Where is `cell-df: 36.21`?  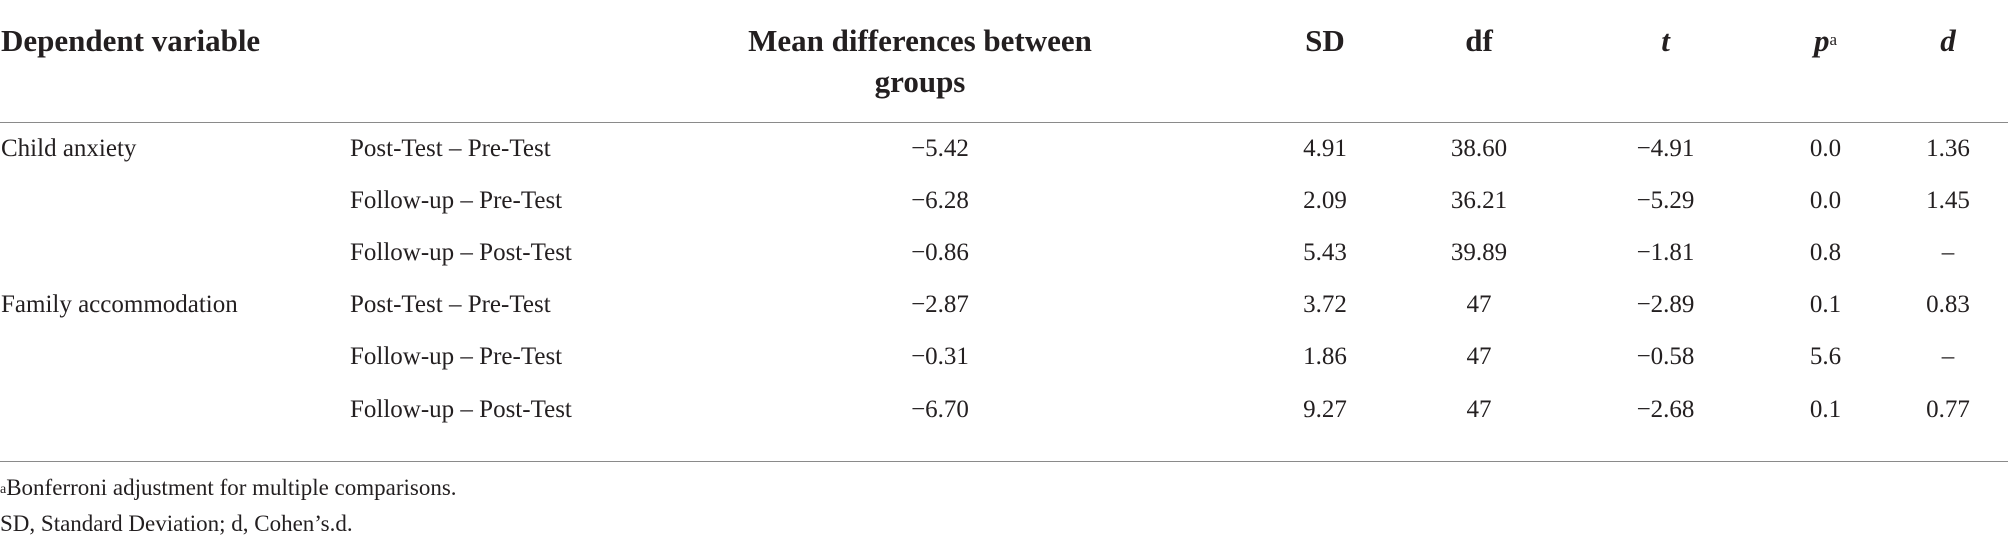
cell-df: 36.21 is located at coordinates (1479, 200).